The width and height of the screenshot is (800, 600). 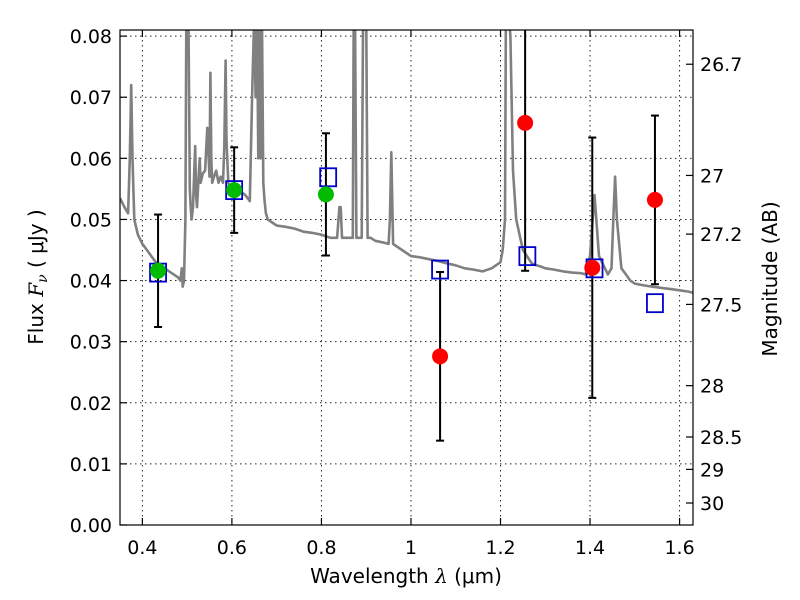 What do you see at coordinates (37, 276) in the screenshot?
I see `y-axis-title: Flux Fν ( μJy )` at bounding box center [37, 276].